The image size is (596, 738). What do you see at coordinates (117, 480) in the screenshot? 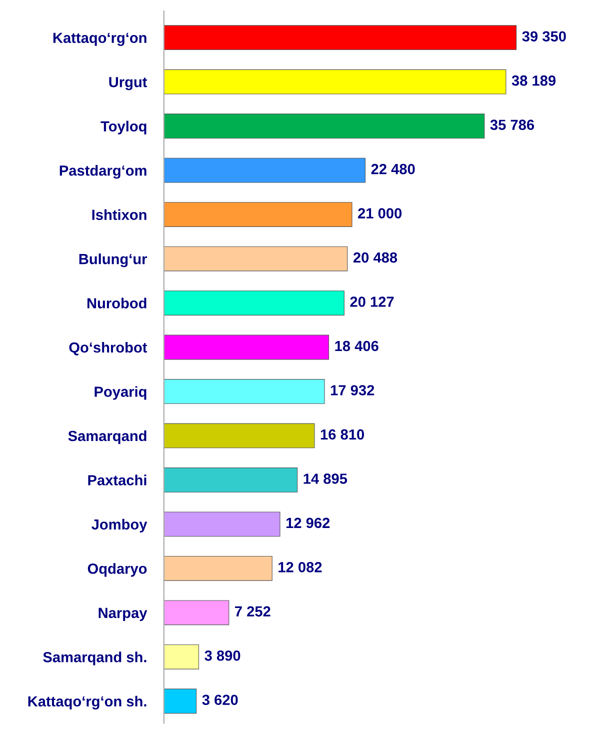
I see `y-tick-label: Paxtachi` at bounding box center [117, 480].